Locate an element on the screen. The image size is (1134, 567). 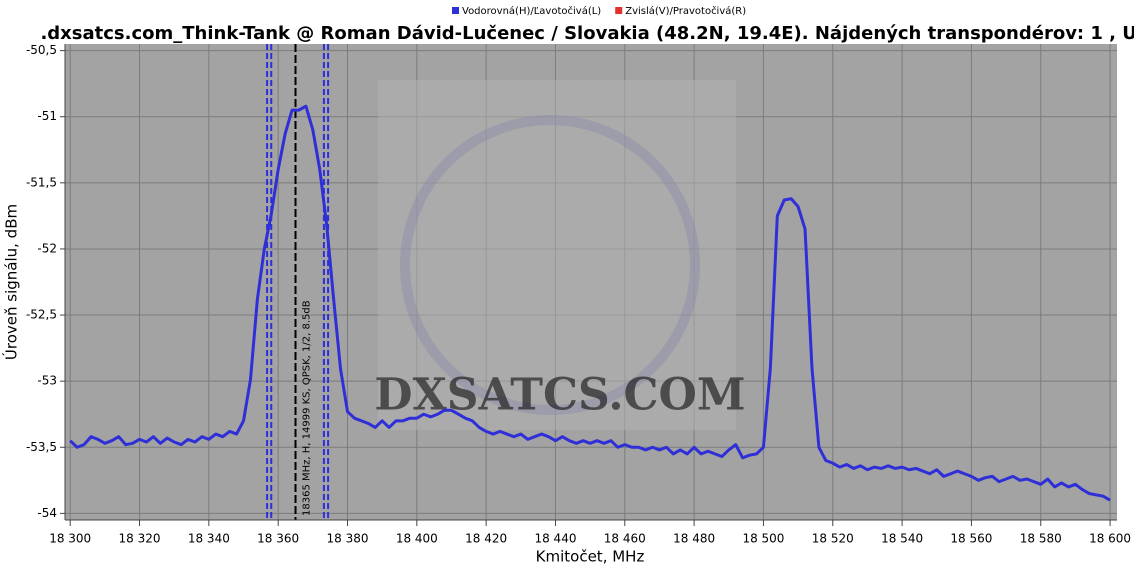
y-tick-label: -53,5 is located at coordinates (41, 447).